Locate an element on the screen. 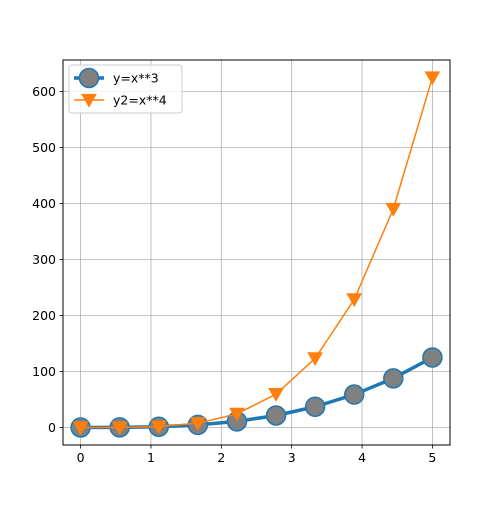  x-tick-label: 1 is located at coordinates (151, 457).